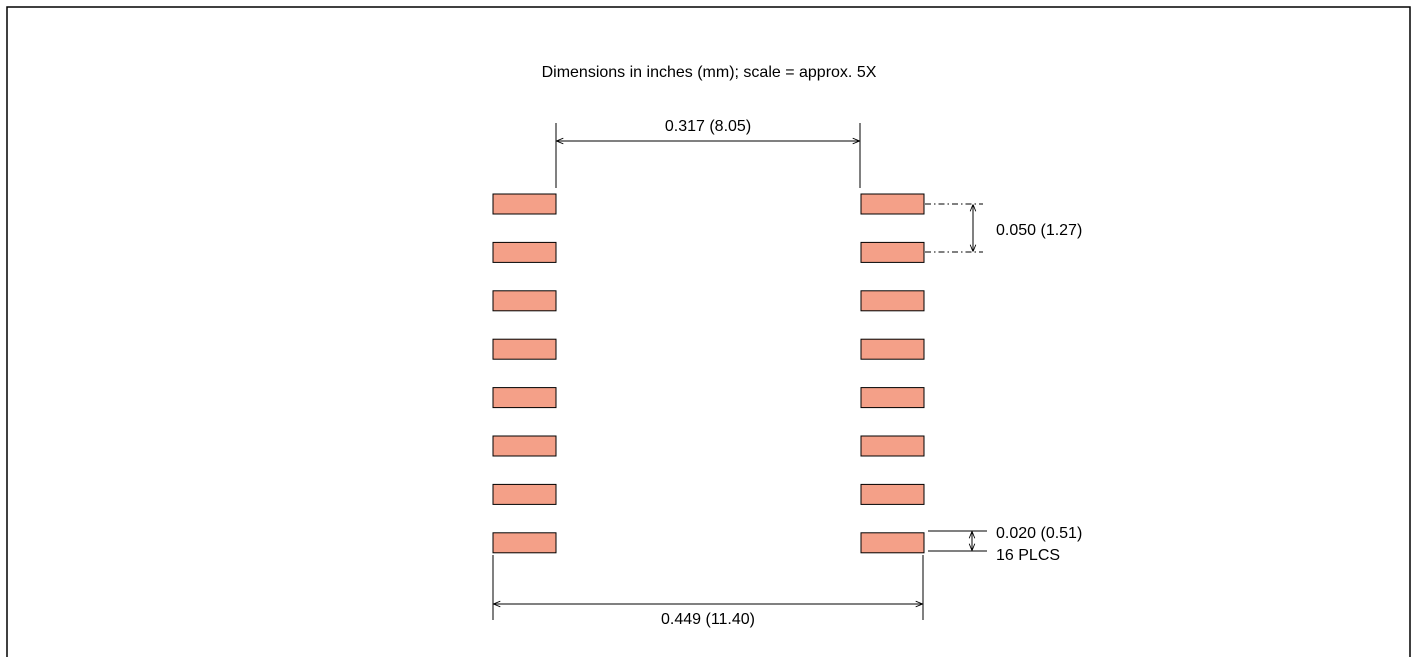 The height and width of the screenshot is (657, 1417). Describe the element at coordinates (708, 153) in the screenshot. I see `inner-span-dimension: 0.317 (8.05)` at that location.